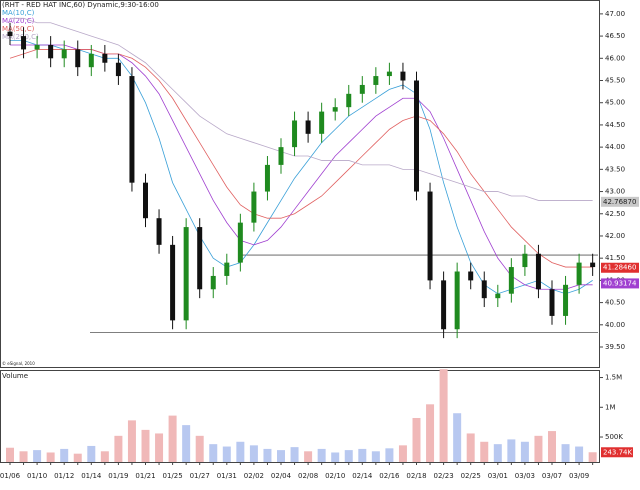 This screenshot has width=640, height=490. I want to click on volume-tick-label: 500K, so click(614, 437).